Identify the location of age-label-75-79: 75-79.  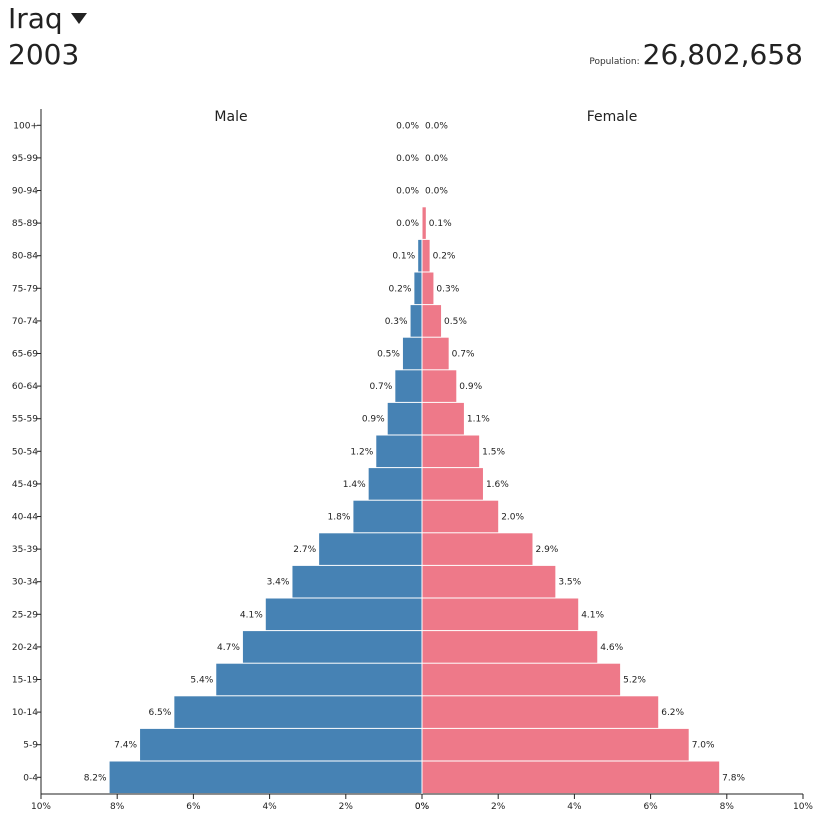
(25, 289).